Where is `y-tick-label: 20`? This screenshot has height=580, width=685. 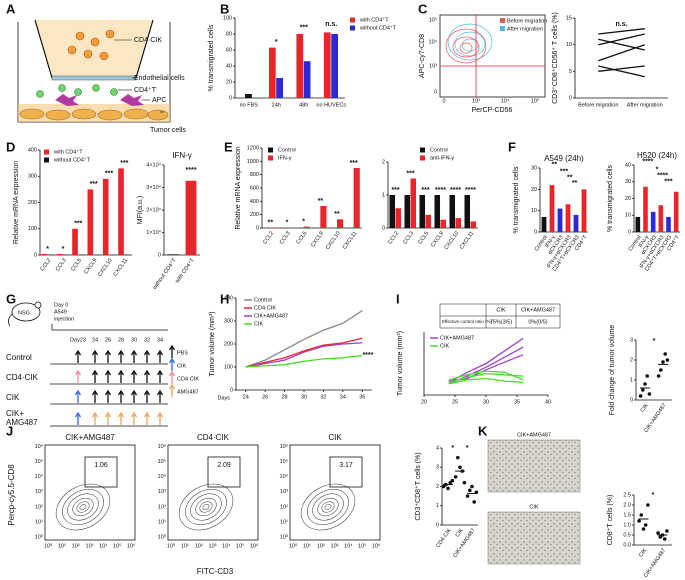
y-tick-label: 20 is located at coordinates (628, 199).